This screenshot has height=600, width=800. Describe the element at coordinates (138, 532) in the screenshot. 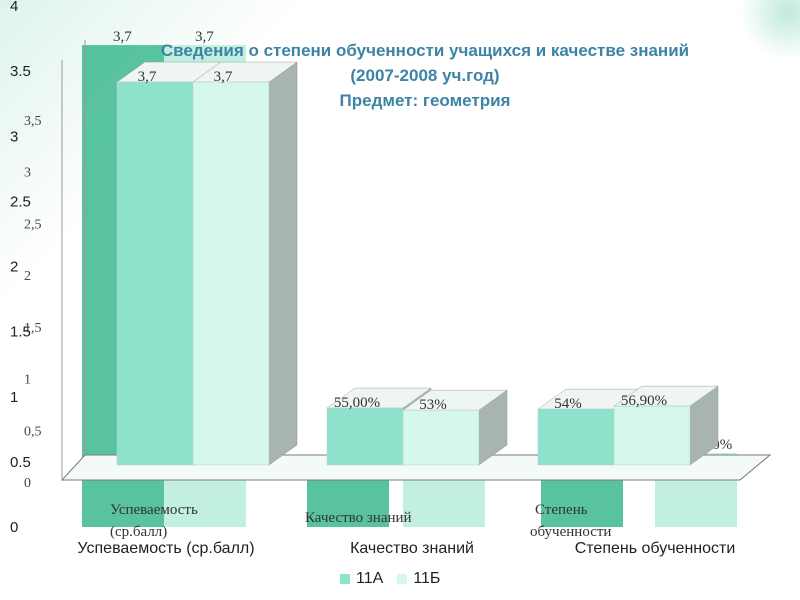

I see `x-tick-label-secondary: (ср.балл)` at that location.